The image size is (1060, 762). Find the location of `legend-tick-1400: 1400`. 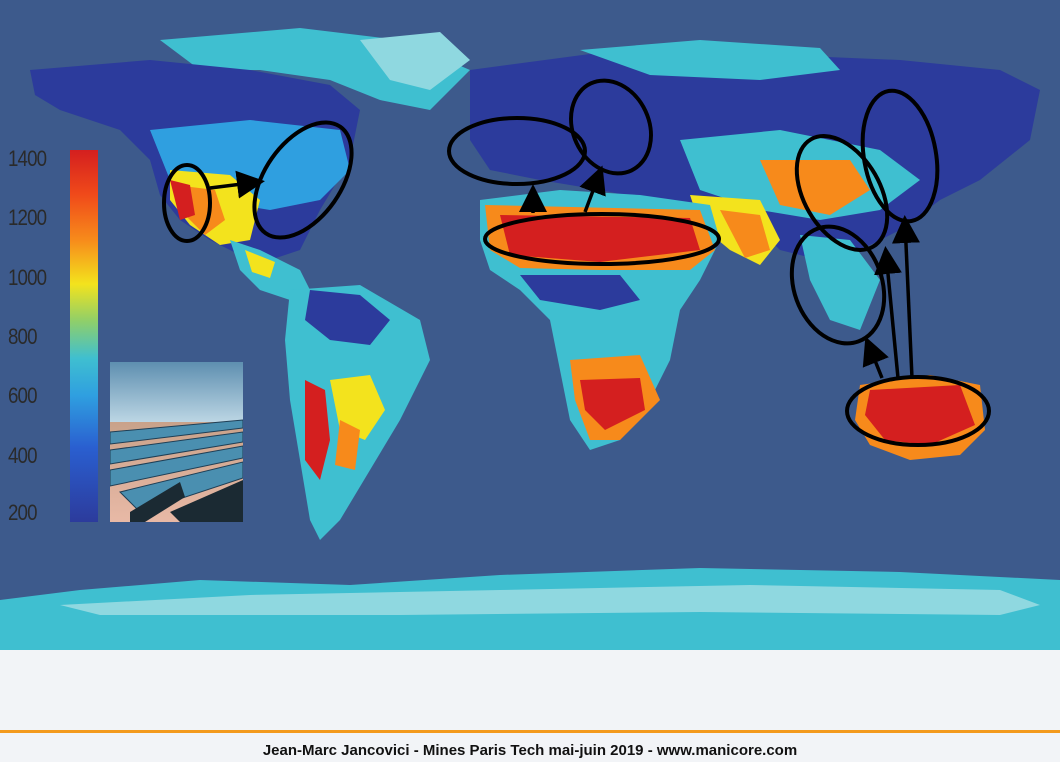

legend-tick-1400: 1400 is located at coordinates (27, 158).